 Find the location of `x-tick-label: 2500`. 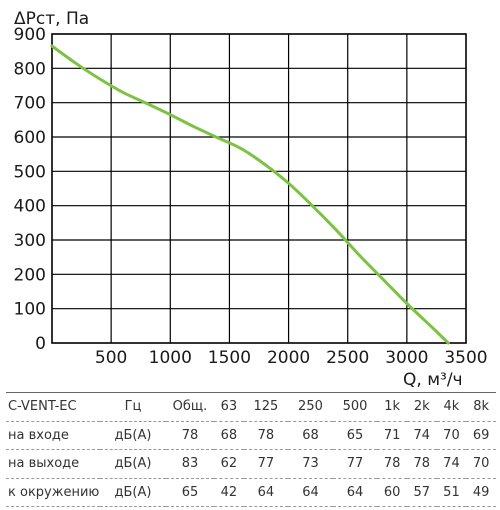

x-tick-label: 2500 is located at coordinates (347, 358).